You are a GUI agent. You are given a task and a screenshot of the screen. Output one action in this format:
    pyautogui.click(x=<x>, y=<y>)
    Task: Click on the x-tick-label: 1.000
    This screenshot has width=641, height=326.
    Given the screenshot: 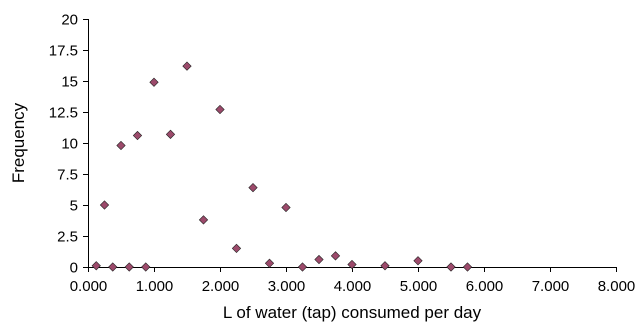 What is the action you would take?
    pyautogui.click(x=155, y=286)
    